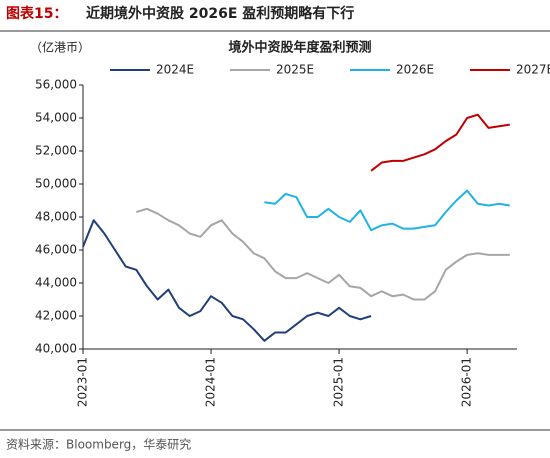 Image resolution: width=550 pixels, height=458 pixels. I want to click on y-tick-label: 52,000, so click(56, 151).